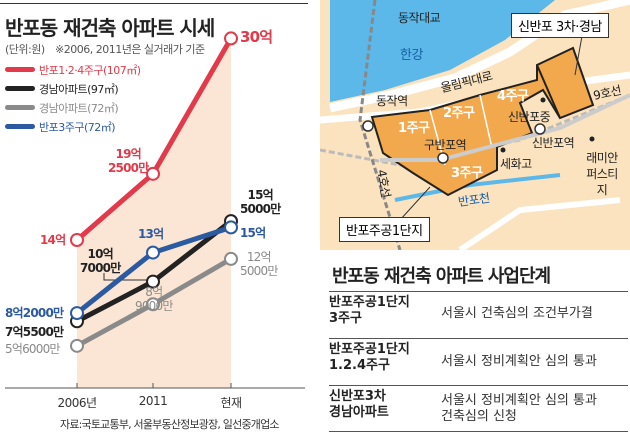 The height and width of the screenshot is (437, 630). What do you see at coordinates (253, 233) in the screenshot?
I see `data-label: 15억` at bounding box center [253, 233].